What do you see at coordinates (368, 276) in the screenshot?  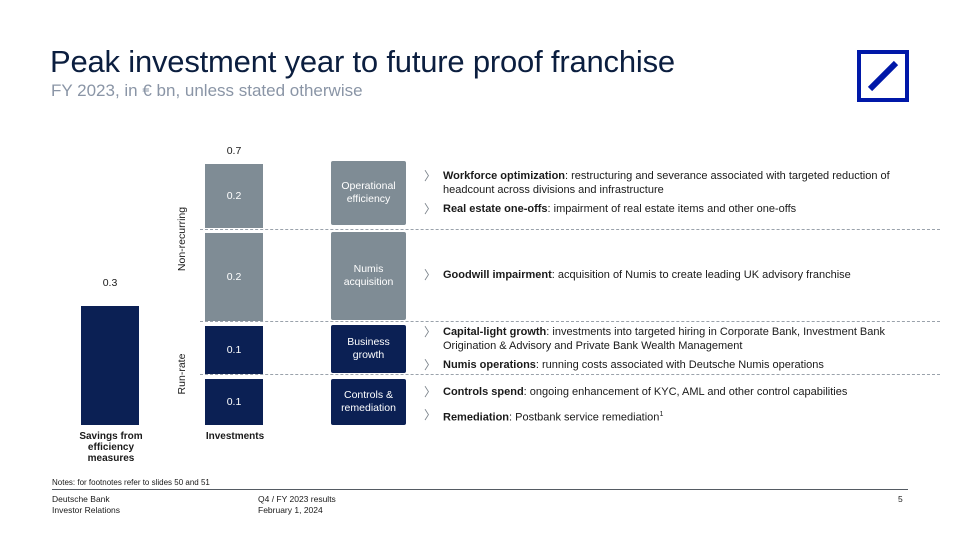 I see `box-numis-acquisition: Numis acquisition` at bounding box center [368, 276].